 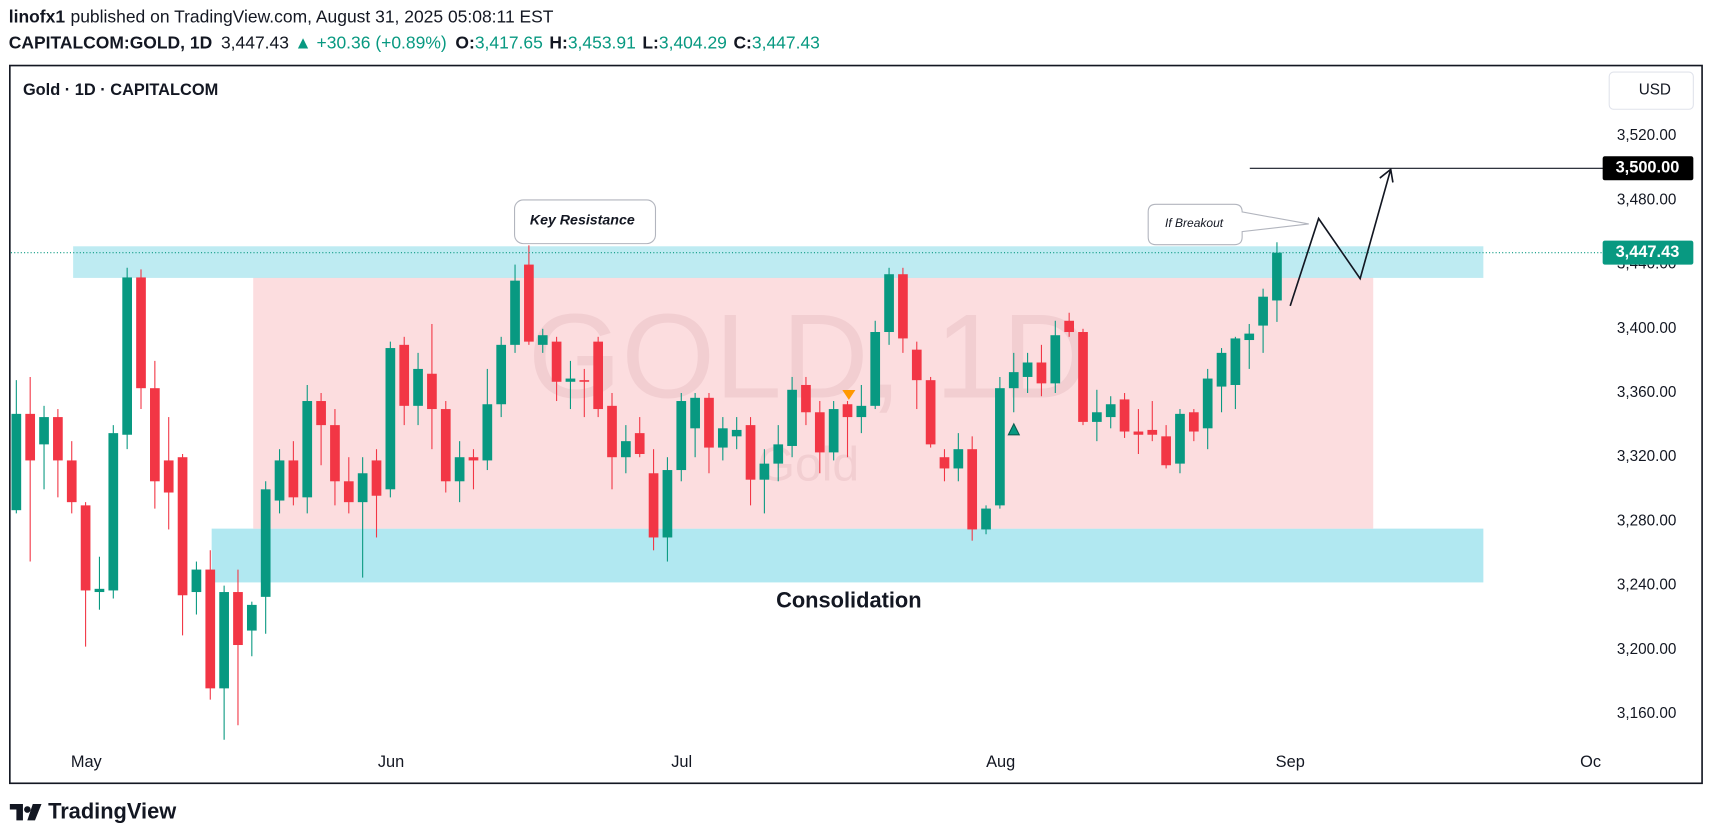 I want to click on x-tick-label: Jul, so click(x=681, y=762).